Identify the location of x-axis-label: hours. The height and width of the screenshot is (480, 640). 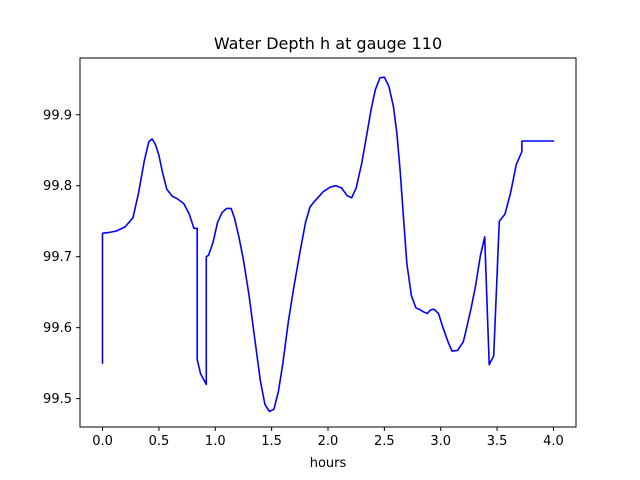
(328, 463).